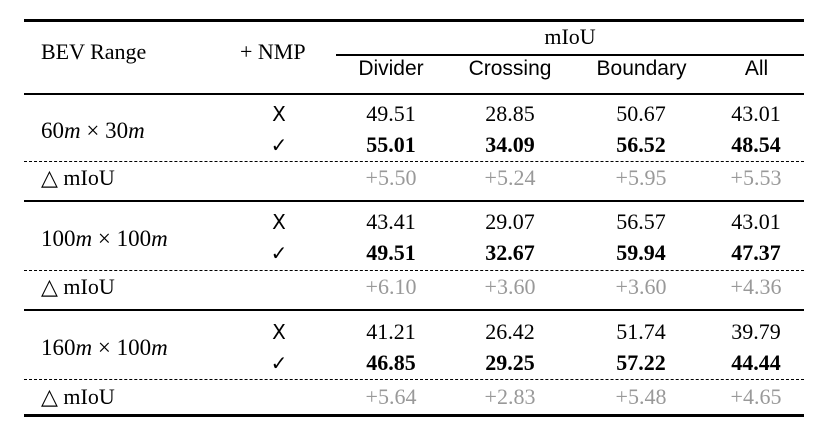 The image size is (826, 434). What do you see at coordinates (641, 252) in the screenshot?
I see `value-cell-bold: 59.94` at bounding box center [641, 252].